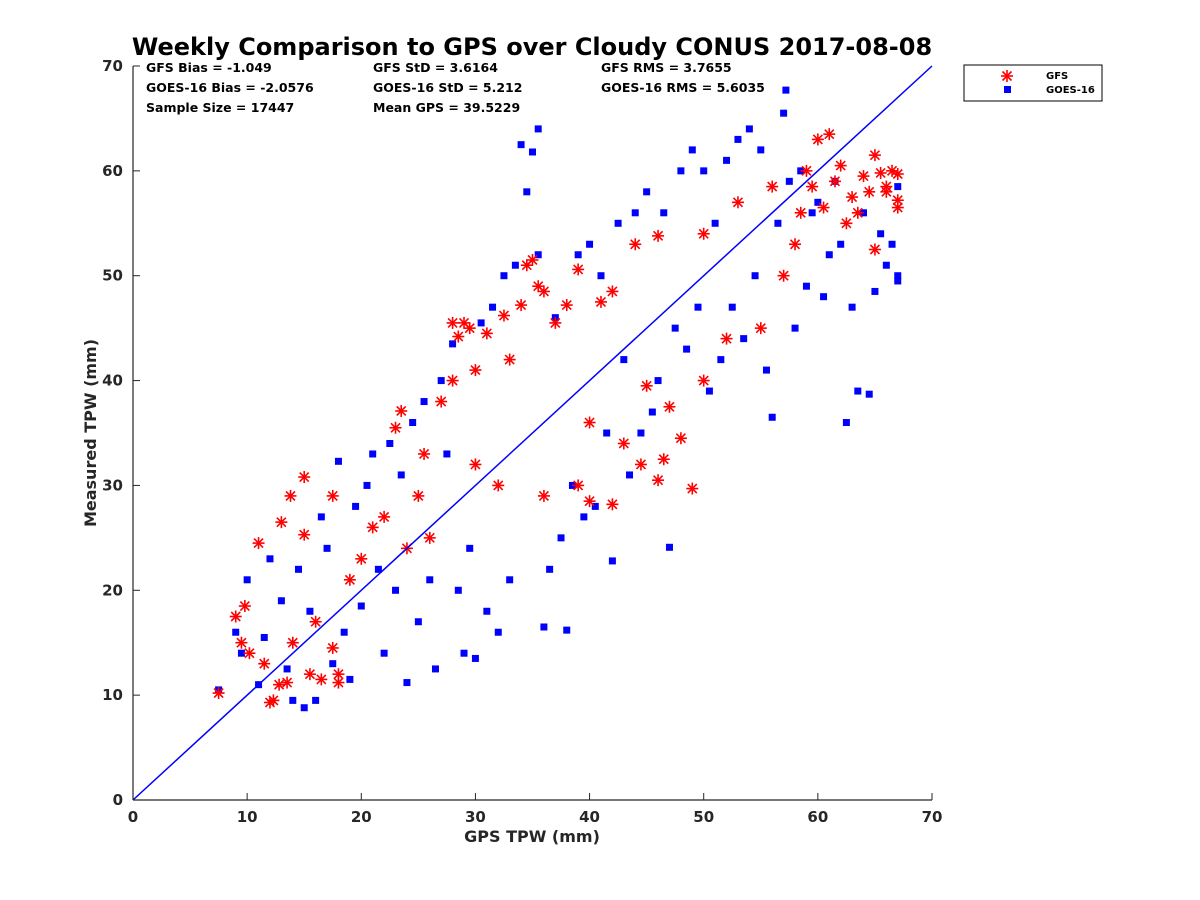 The image size is (1200, 900). I want to click on stat-goes16-rms: GOES-16 RMS = 5.6035, so click(683, 87).